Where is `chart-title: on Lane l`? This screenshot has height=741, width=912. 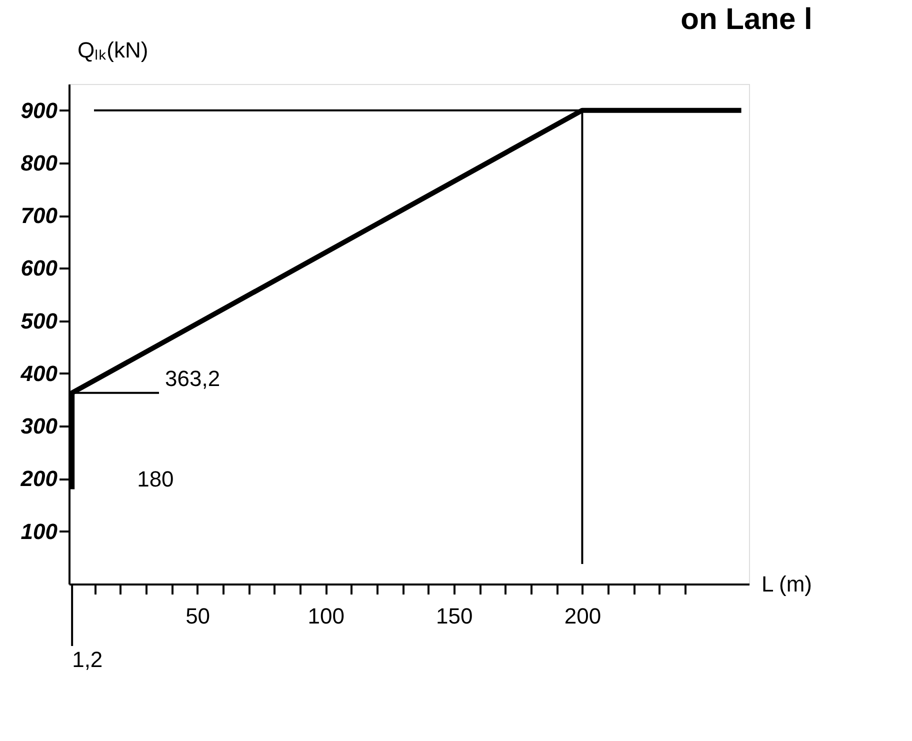 chart-title: on Lane l is located at coordinates (746, 19).